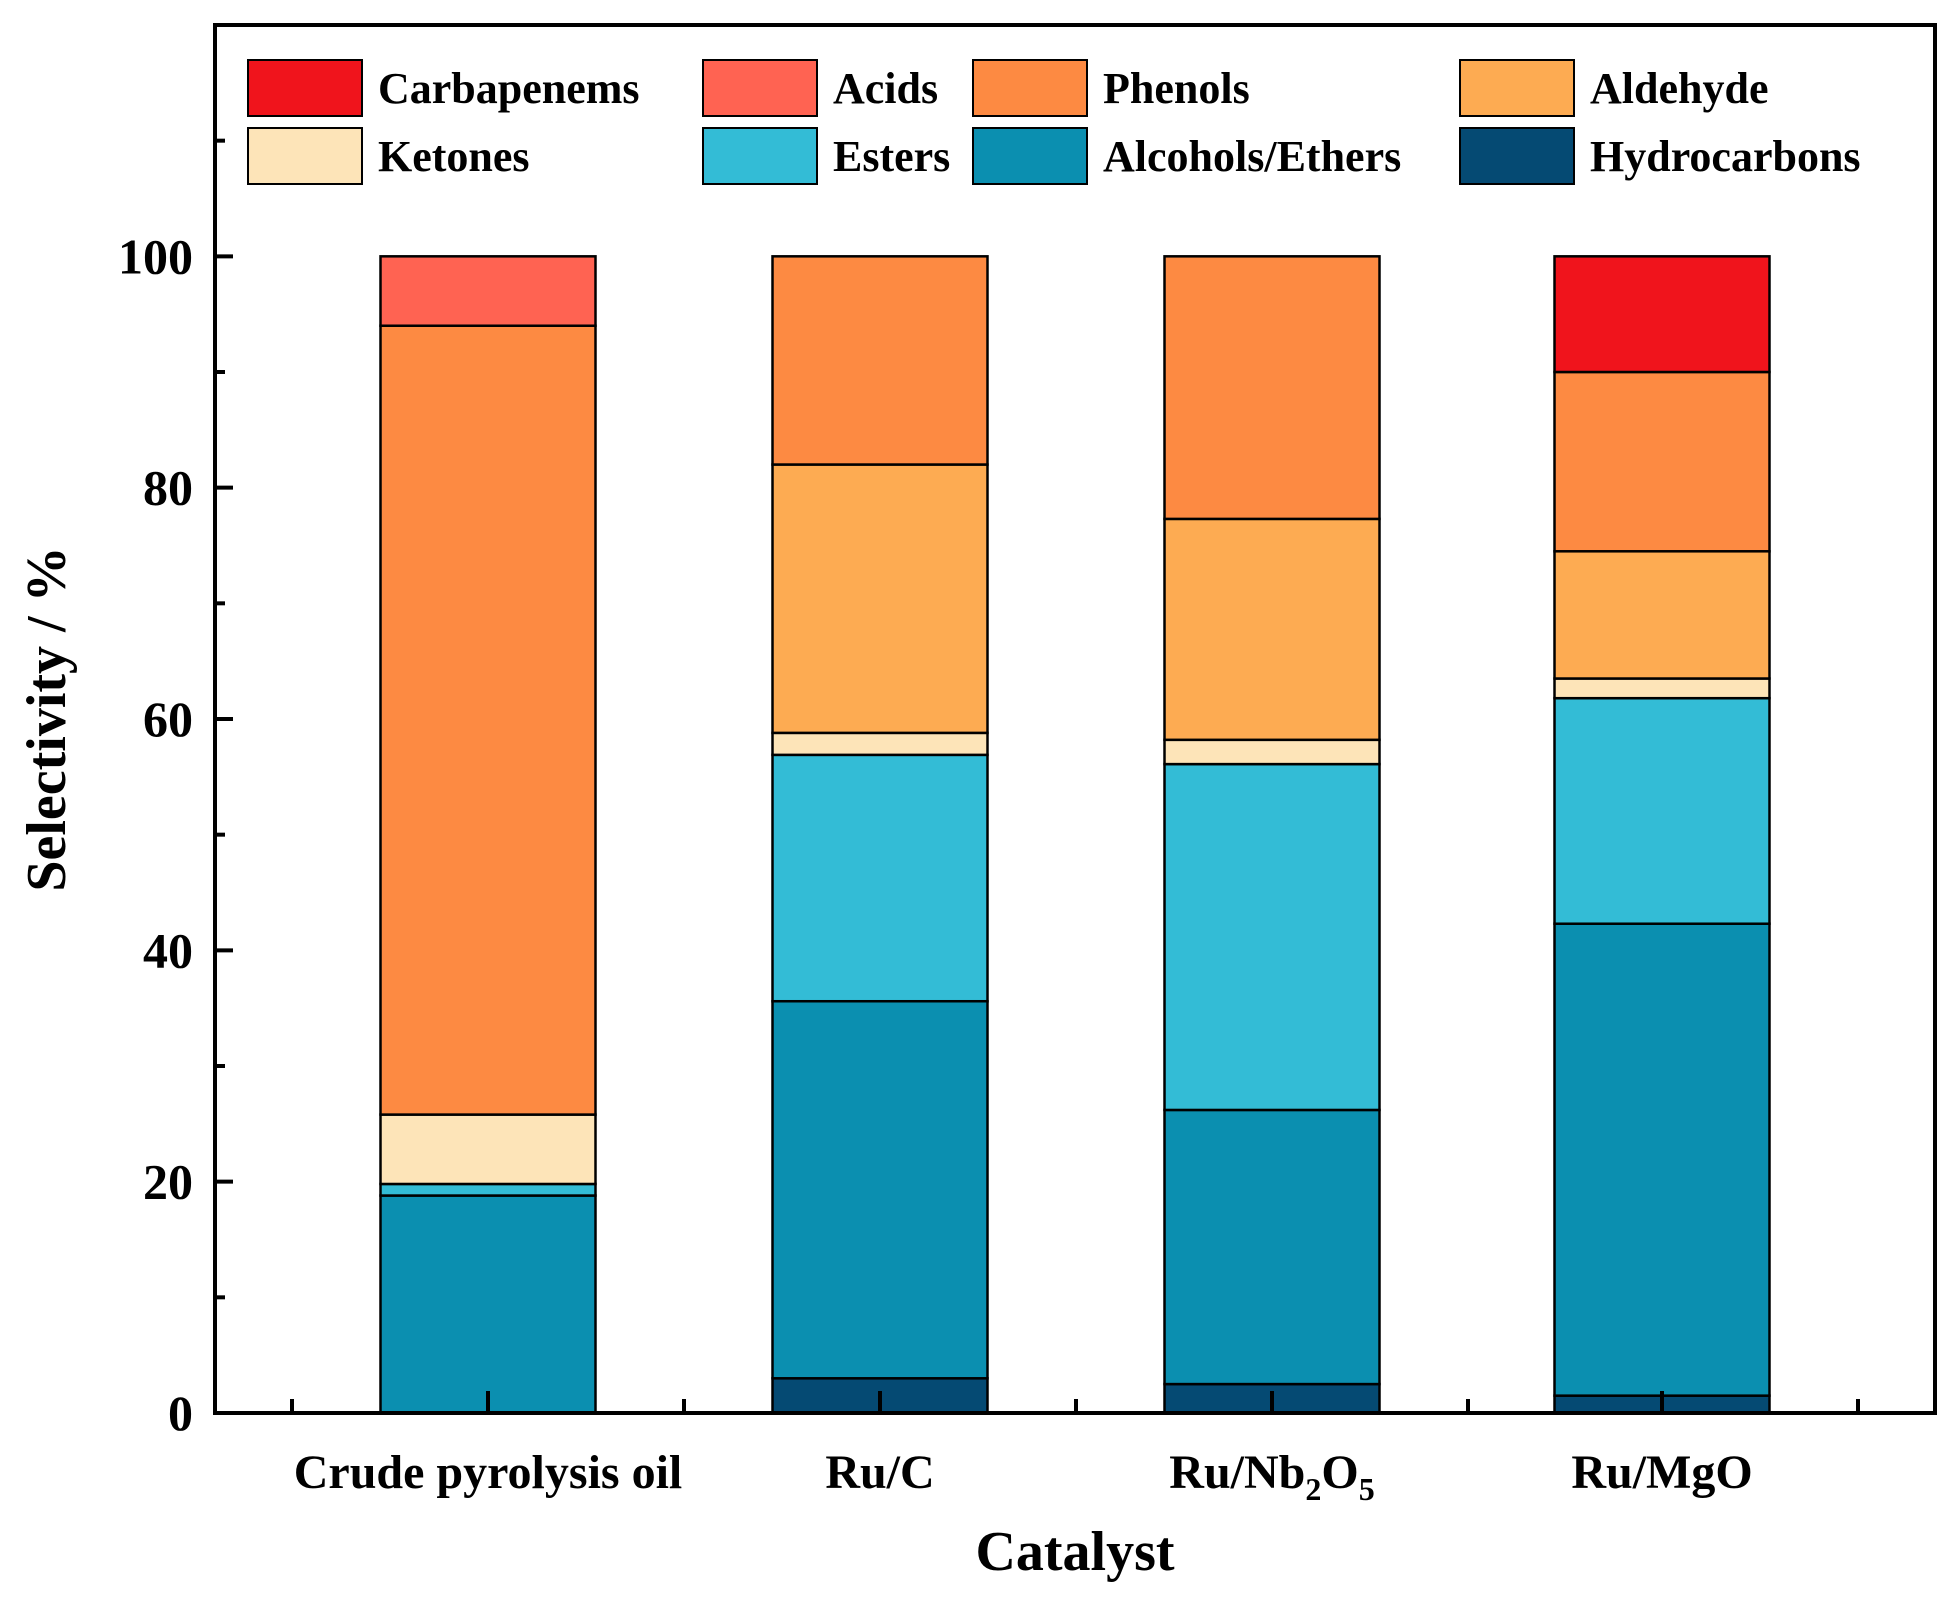  Describe the element at coordinates (488, 291) in the screenshot. I see `bar-crude-pyrolysis-oil-acids` at that location.